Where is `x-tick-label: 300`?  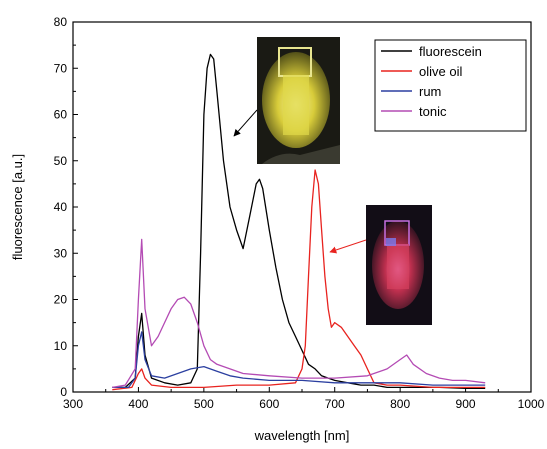
x-tick-label: 300 is located at coordinates (73, 404).